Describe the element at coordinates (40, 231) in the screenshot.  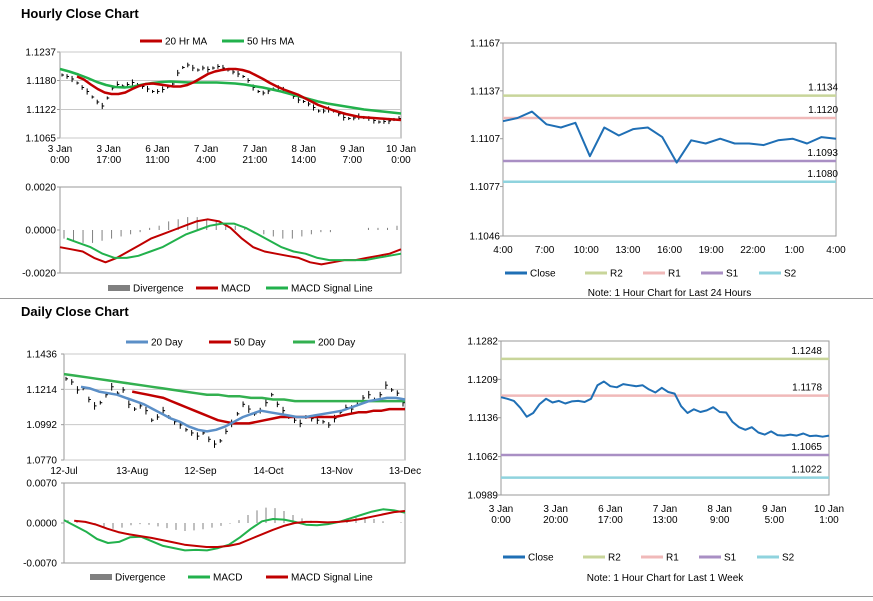
I see `hourly-macd-ytick-label: 0.0000` at that location.